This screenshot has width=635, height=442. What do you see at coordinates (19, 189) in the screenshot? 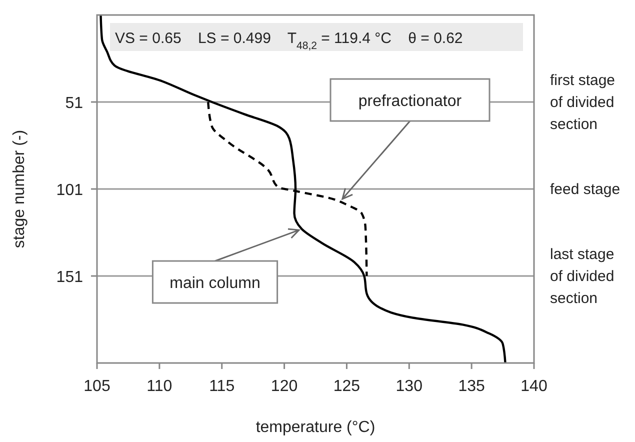
I see `y-axis-title: stage number (-)` at bounding box center [19, 189].